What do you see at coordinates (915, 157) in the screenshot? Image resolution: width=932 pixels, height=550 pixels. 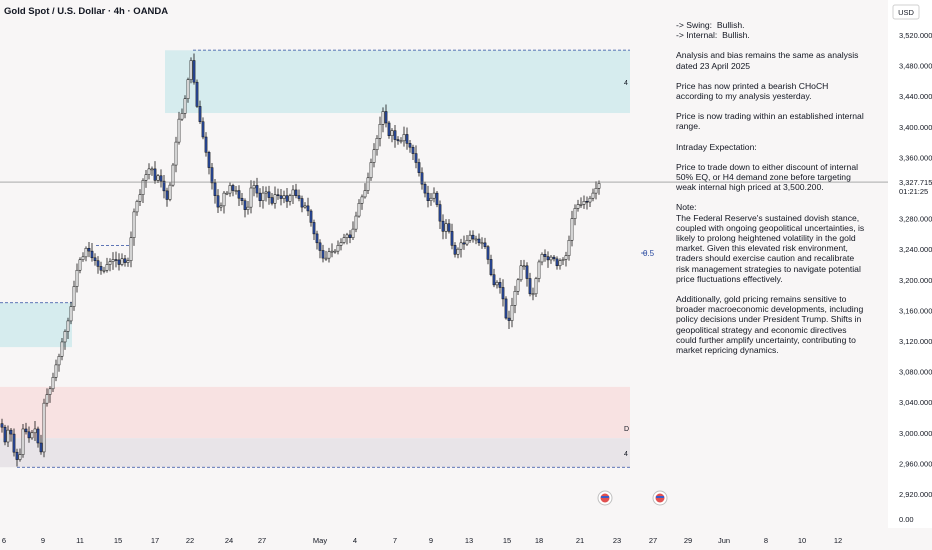 I see `price-tick-label: 3,360.000` at bounding box center [915, 157].